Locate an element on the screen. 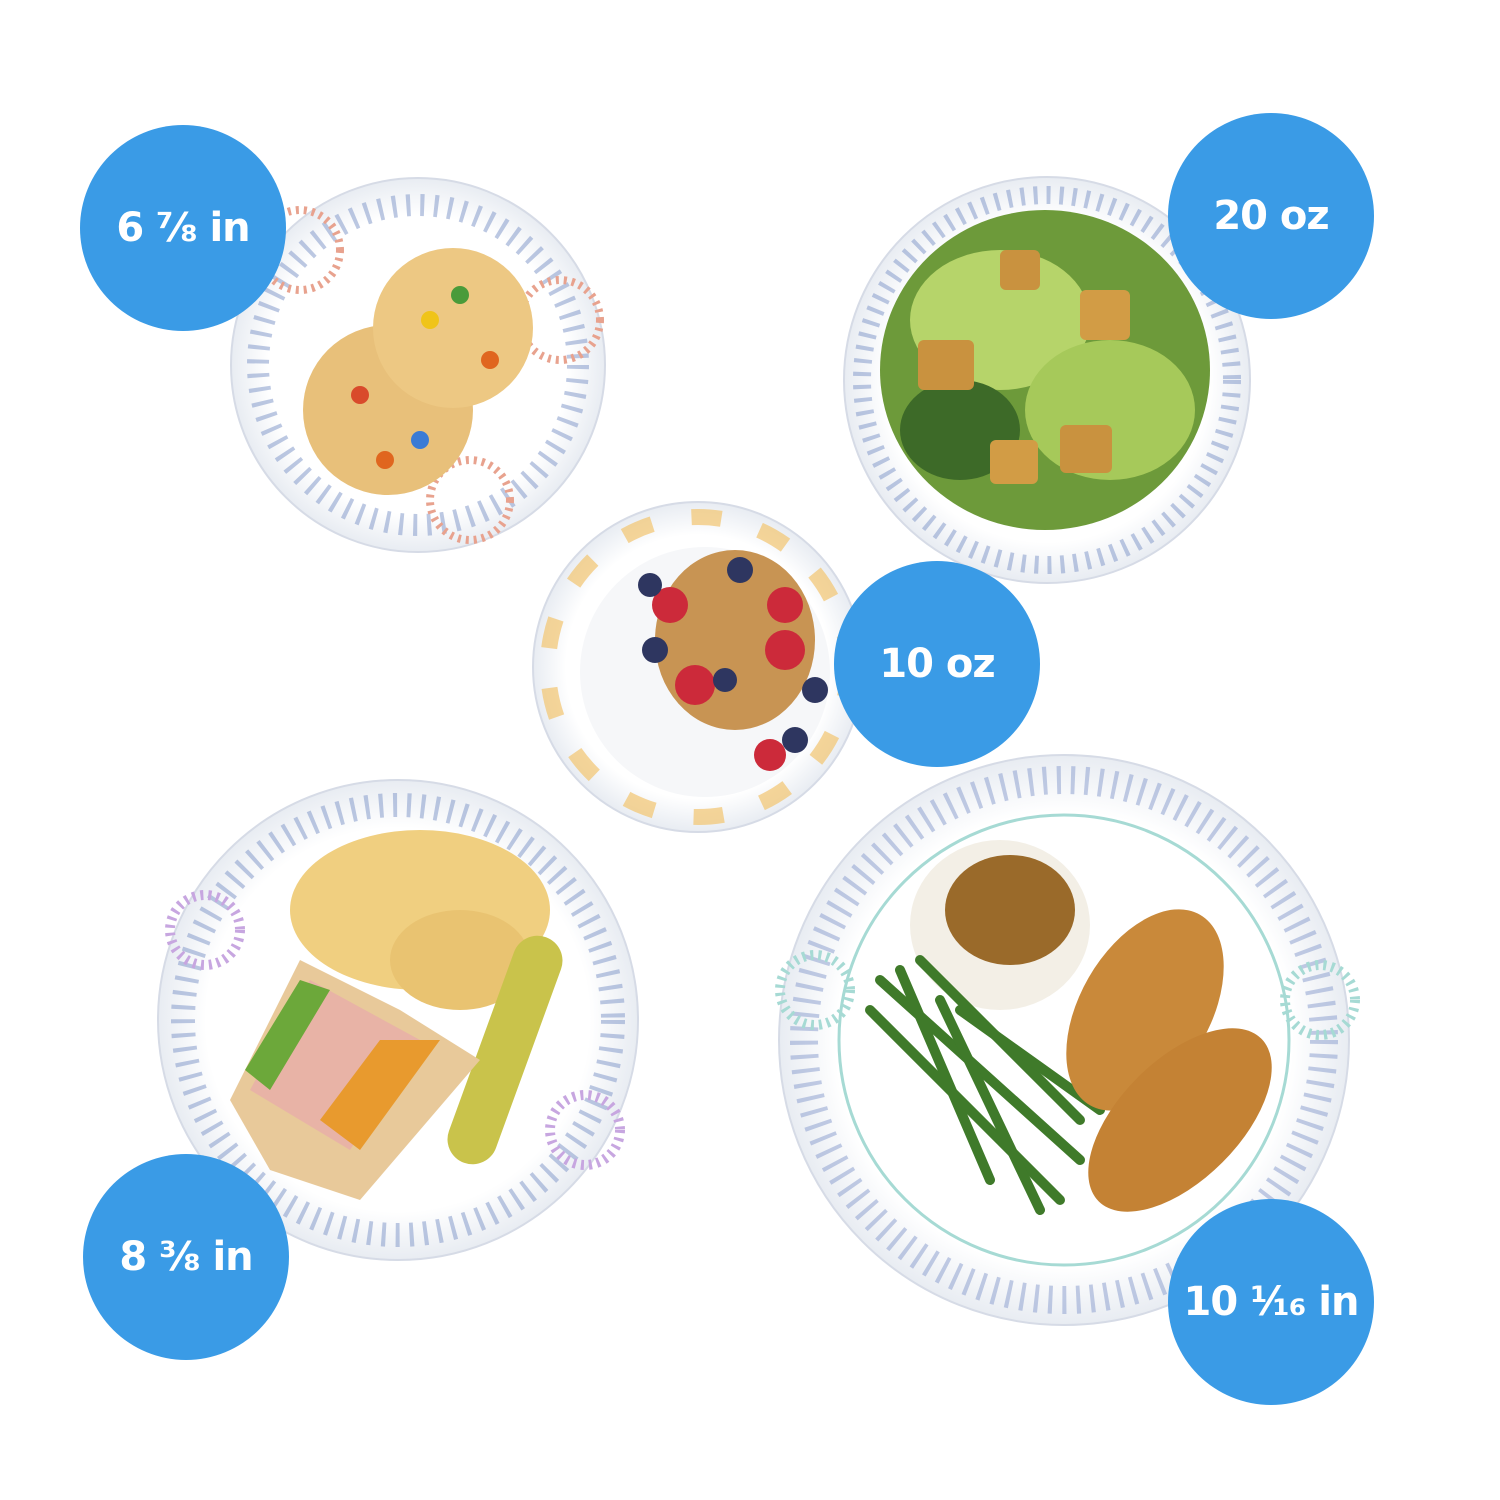 Image resolution: width=1500 pixels, height=1500 pixels. large-plate-dinner is located at coordinates (1067, 1040).